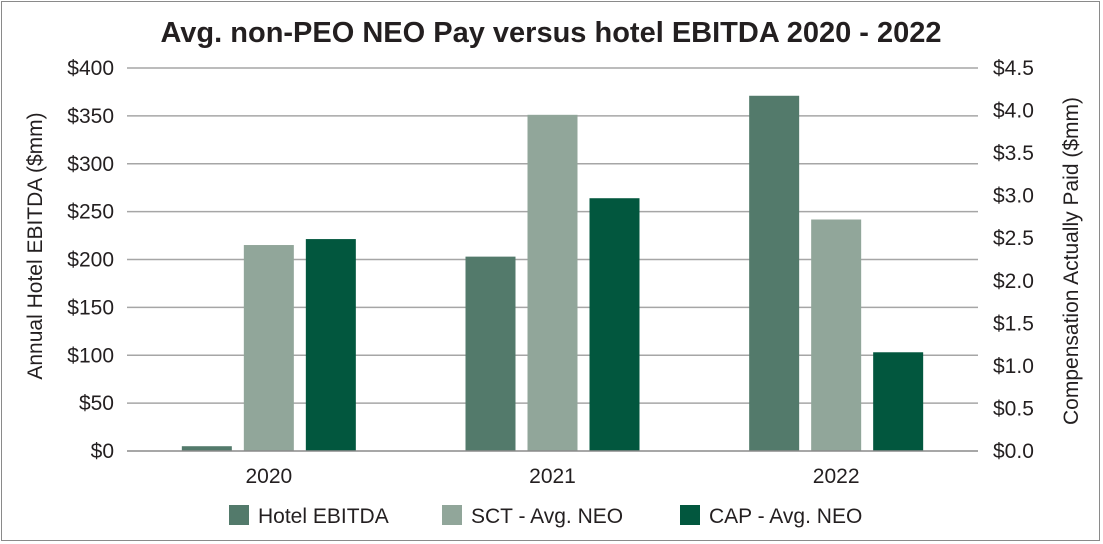 Image resolution: width=1103 pixels, height=544 pixels. Describe the element at coordinates (330, 345) in the screenshot. I see `bar-cap-avg-neo-2020` at that location.